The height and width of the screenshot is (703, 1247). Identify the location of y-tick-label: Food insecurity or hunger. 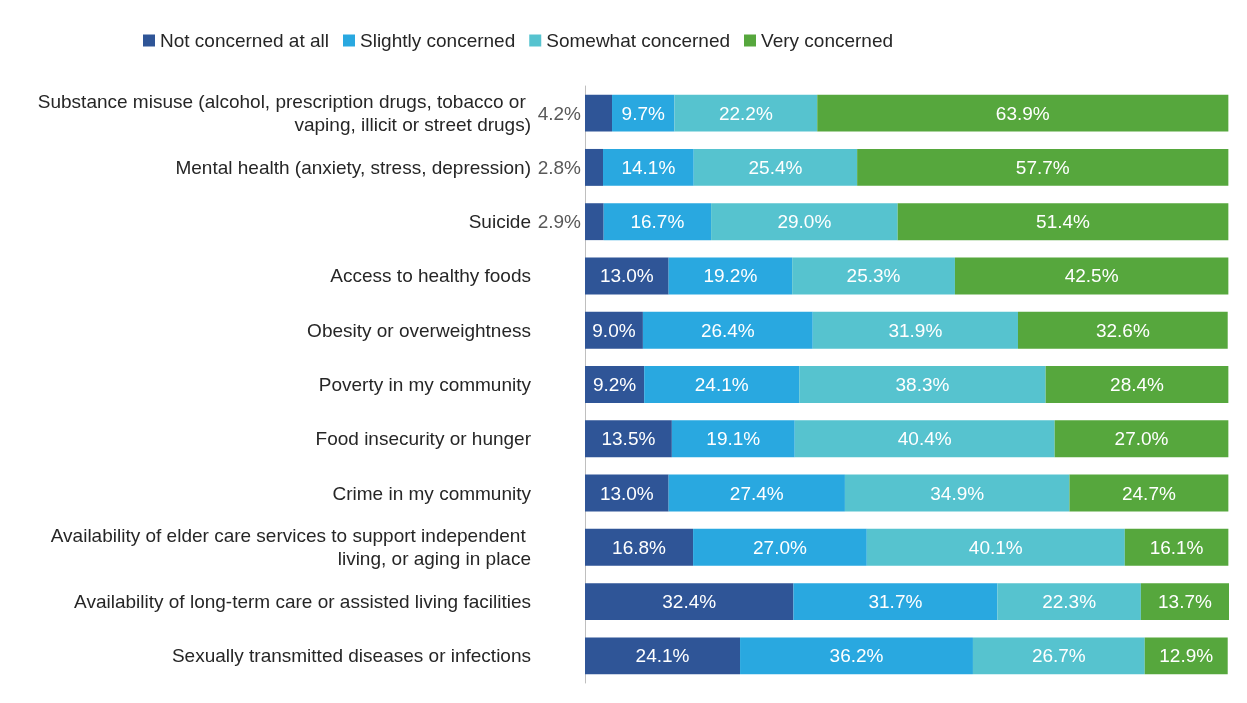
(423, 439).